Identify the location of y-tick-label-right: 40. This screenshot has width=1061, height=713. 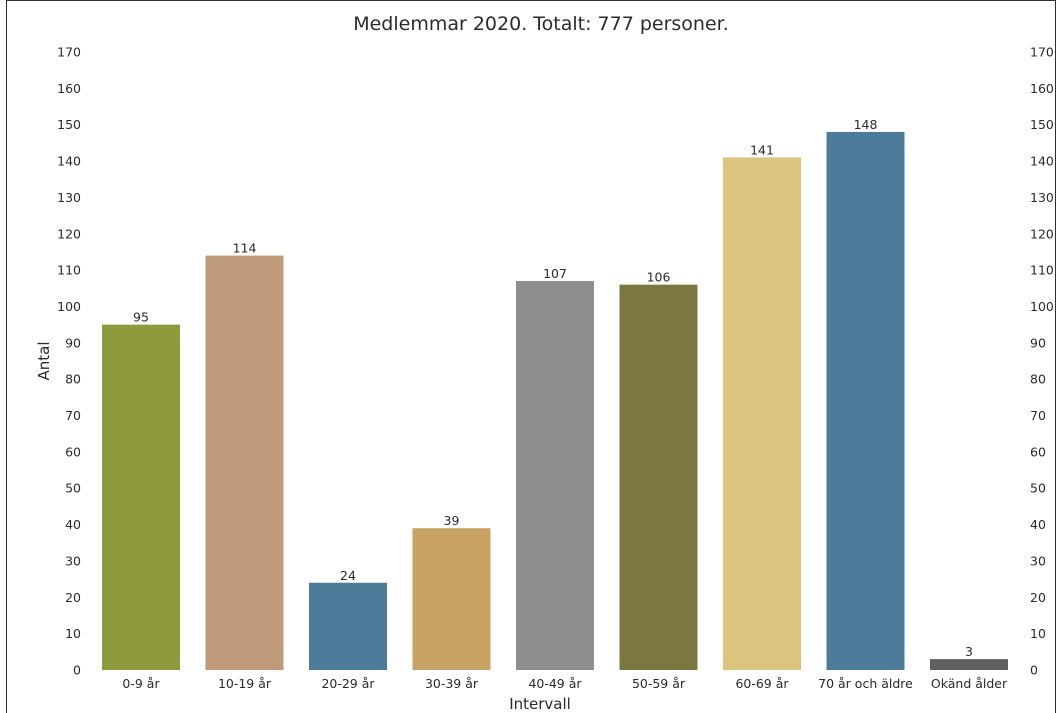
(1038, 524).